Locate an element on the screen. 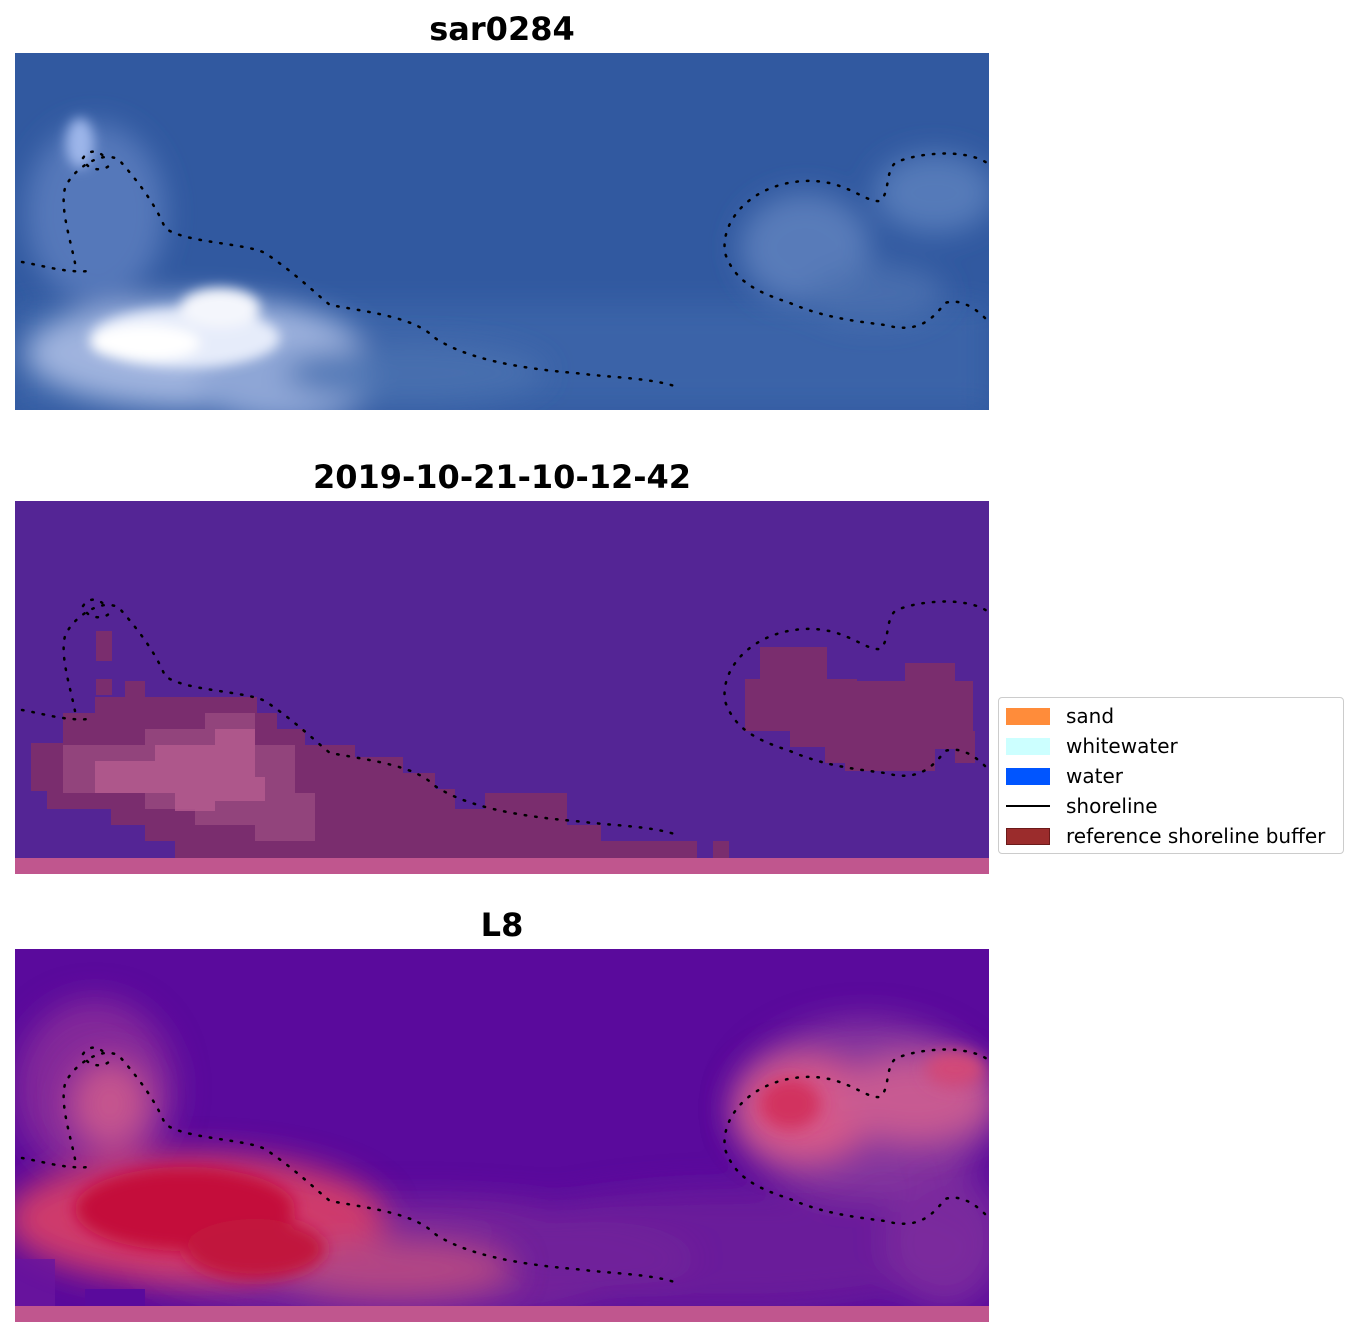 The height and width of the screenshot is (1337, 1360). legend-item-shoreline: shoreline is located at coordinates (1082, 806).